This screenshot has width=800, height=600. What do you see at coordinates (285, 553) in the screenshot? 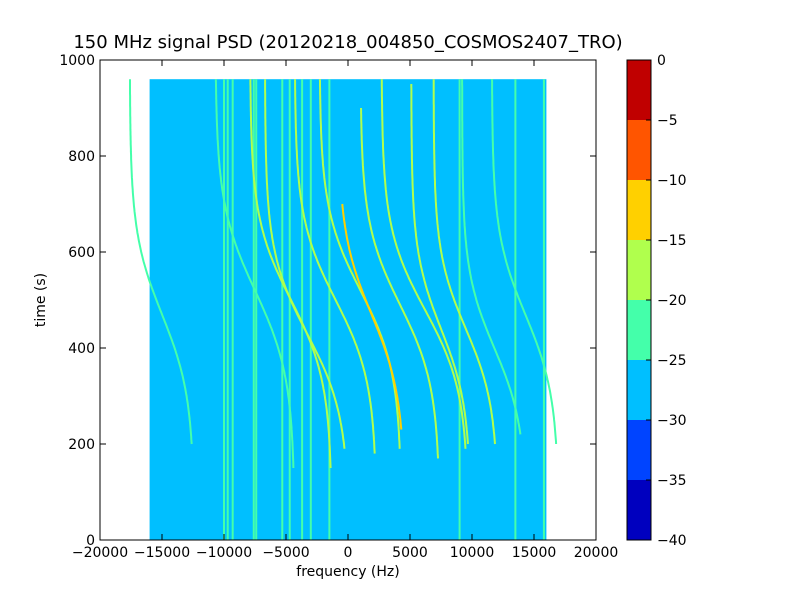
I see `x-tick-label: −5000` at bounding box center [285, 553].